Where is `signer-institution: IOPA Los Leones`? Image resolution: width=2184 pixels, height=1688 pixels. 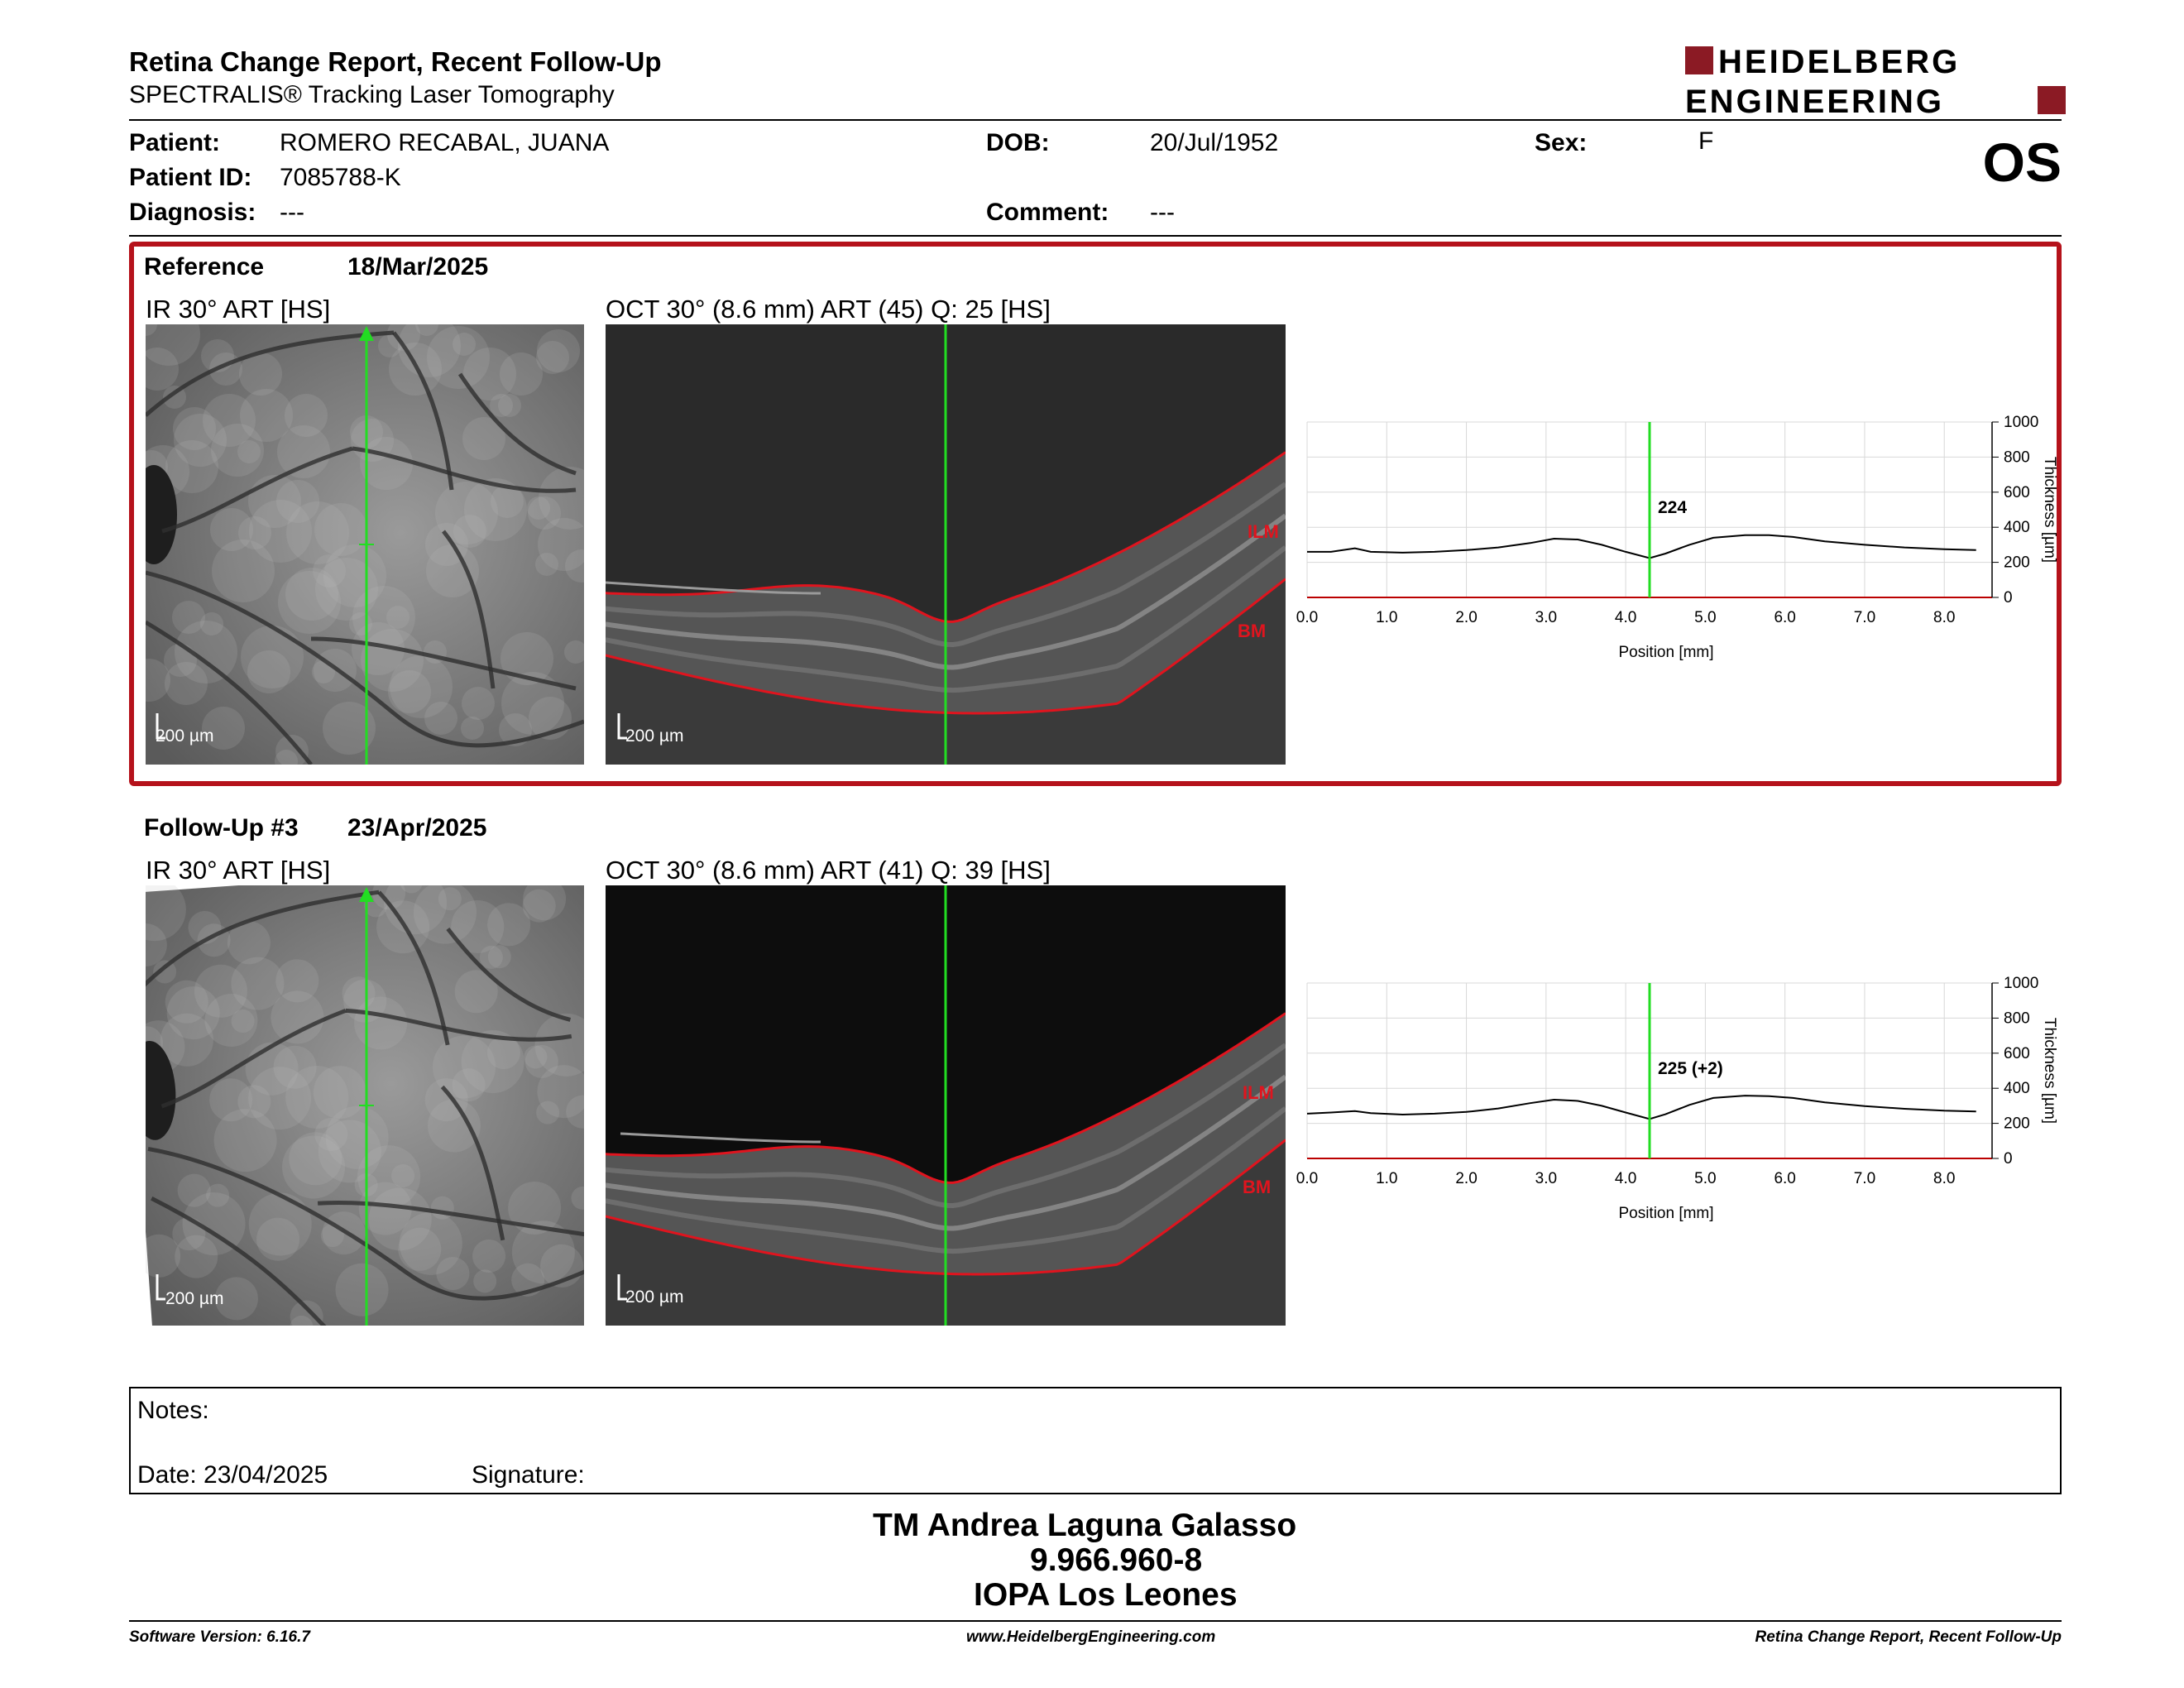 signer-institution: IOPA Los Leones is located at coordinates (1106, 1595).